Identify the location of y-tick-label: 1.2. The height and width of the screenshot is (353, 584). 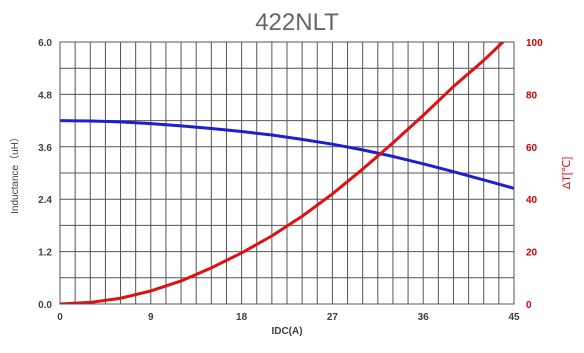
(45, 253).